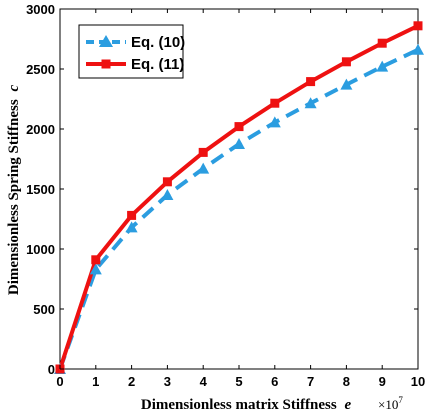 The width and height of the screenshot is (429, 415). I want to click on x-tick-label: 9, so click(382, 381).